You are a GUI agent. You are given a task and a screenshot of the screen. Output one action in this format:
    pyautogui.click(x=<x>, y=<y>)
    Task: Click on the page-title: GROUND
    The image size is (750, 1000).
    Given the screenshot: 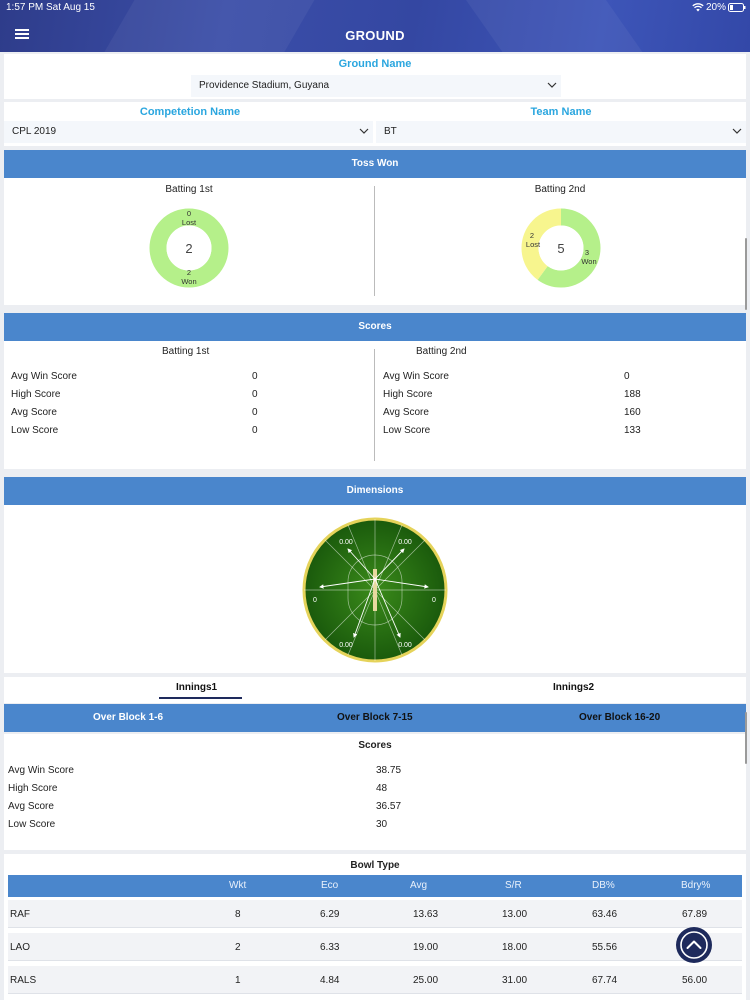 What is the action you would take?
    pyautogui.click(x=375, y=35)
    